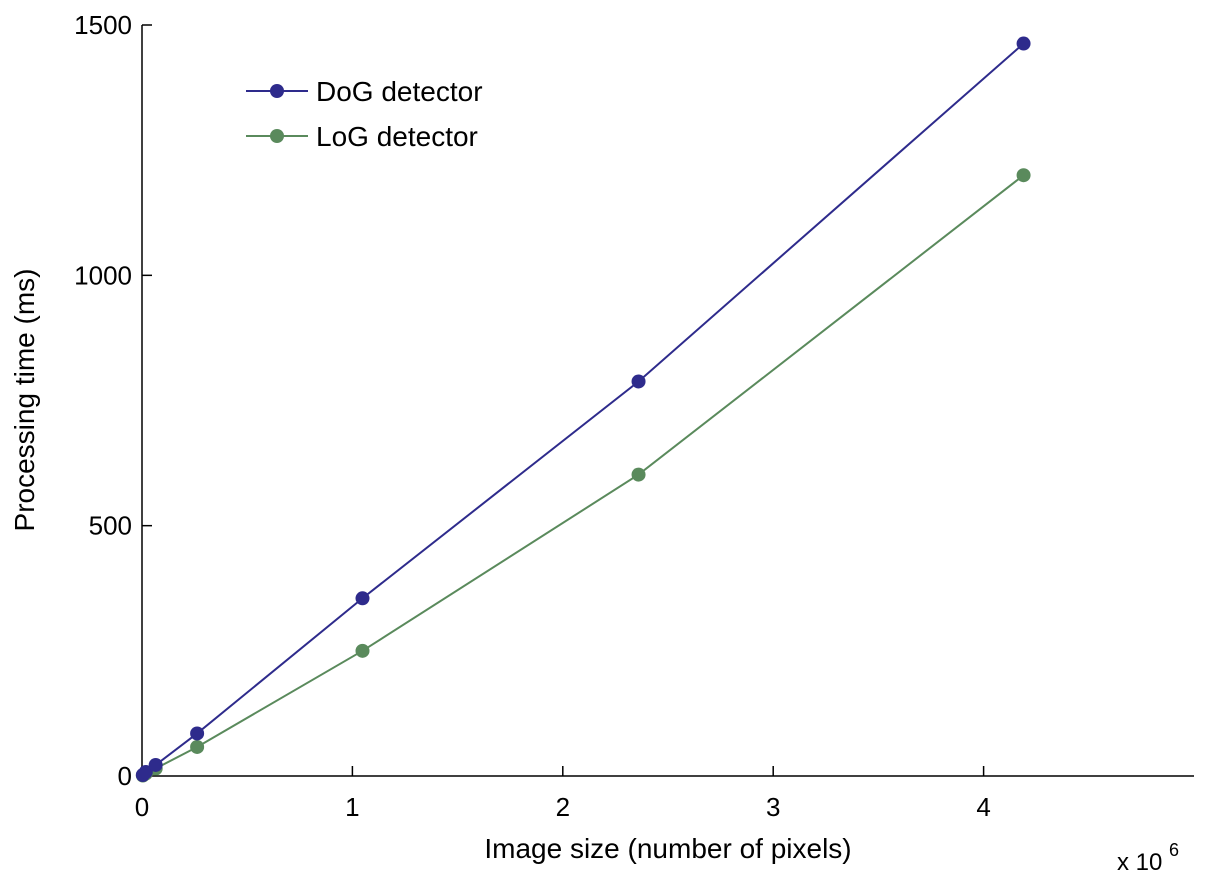 The image size is (1212, 877). What do you see at coordinates (103, 25) in the screenshot?
I see `y-tick-label: 1500` at bounding box center [103, 25].